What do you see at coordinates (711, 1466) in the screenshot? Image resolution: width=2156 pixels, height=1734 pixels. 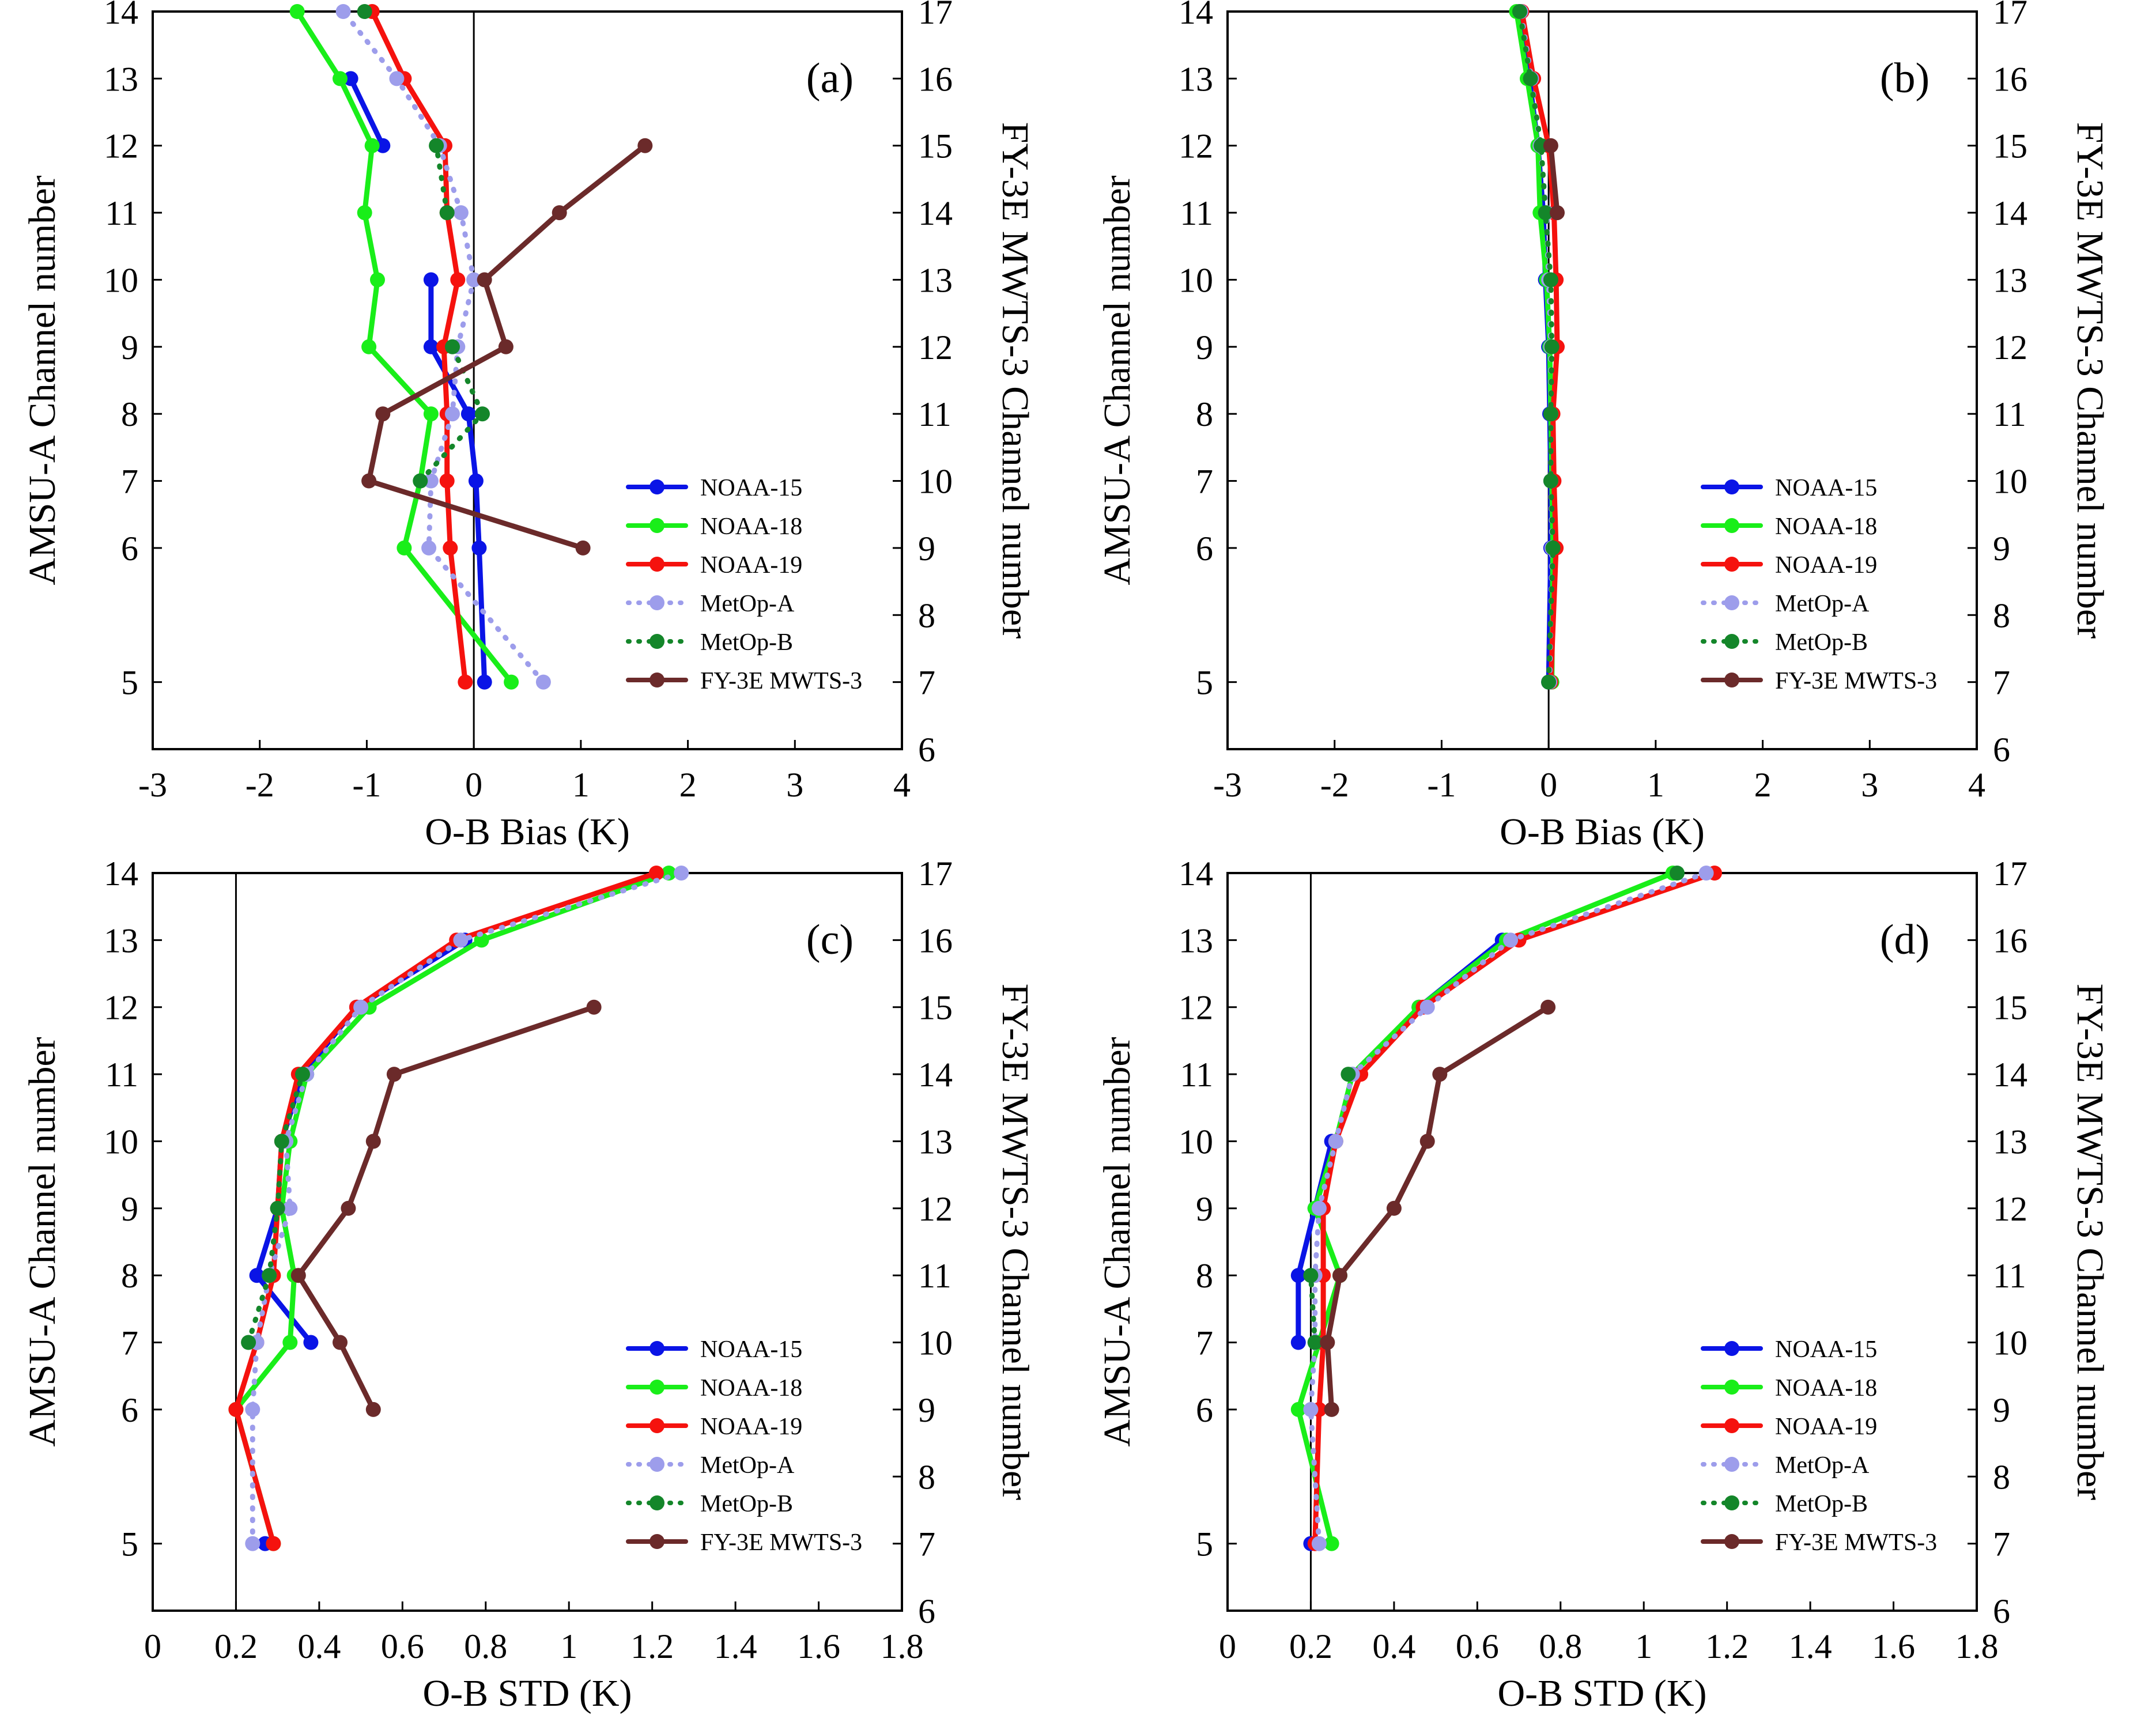 I see `legend-item-metop-a: MetOp-A` at bounding box center [711, 1466].